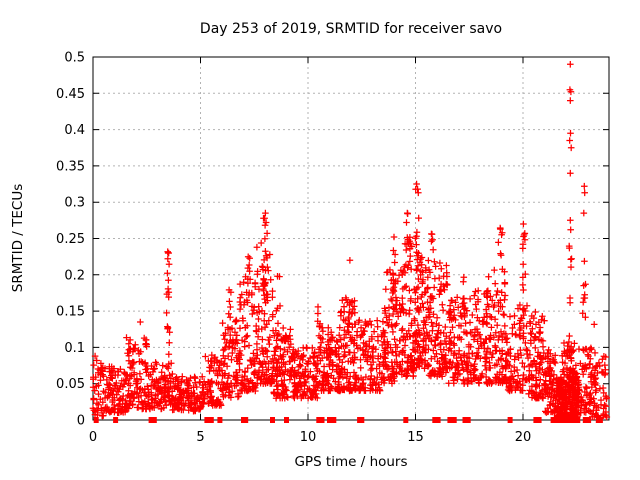  Describe the element at coordinates (74, 275) in the screenshot. I see `y-tick-label: 0.2` at that location.